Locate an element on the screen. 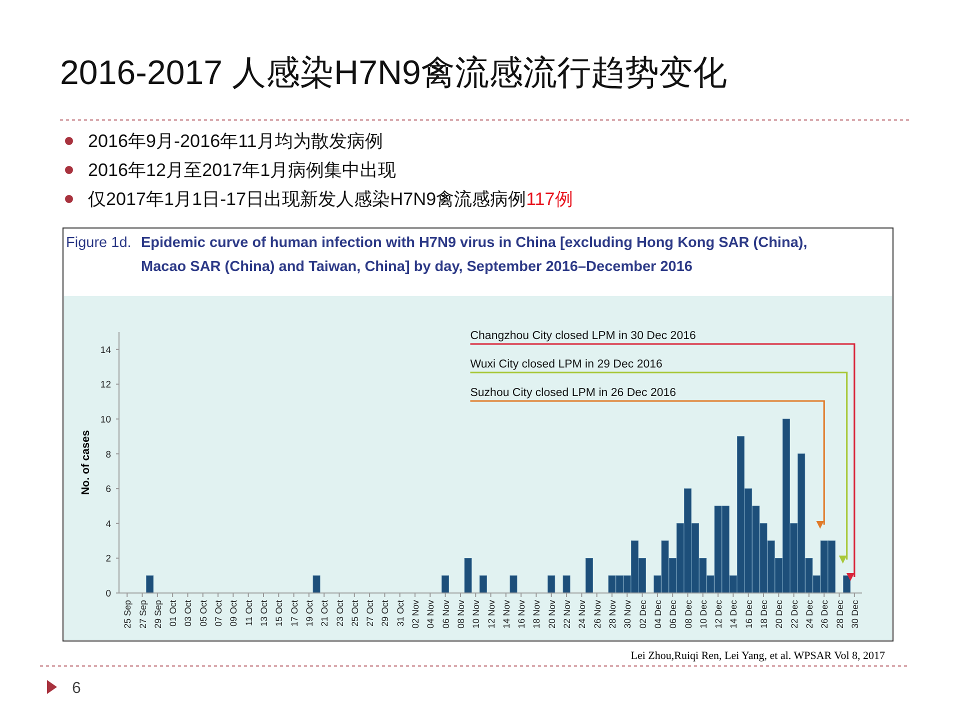 This screenshot has height=720, width=960. y-tick-label: 0 is located at coordinates (108, 594).